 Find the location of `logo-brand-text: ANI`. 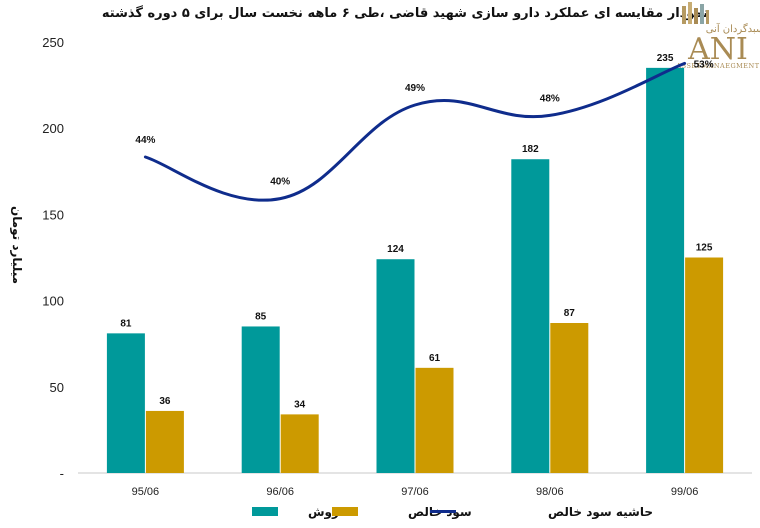

logo-brand-text: ANI is located at coordinates (717, 49).